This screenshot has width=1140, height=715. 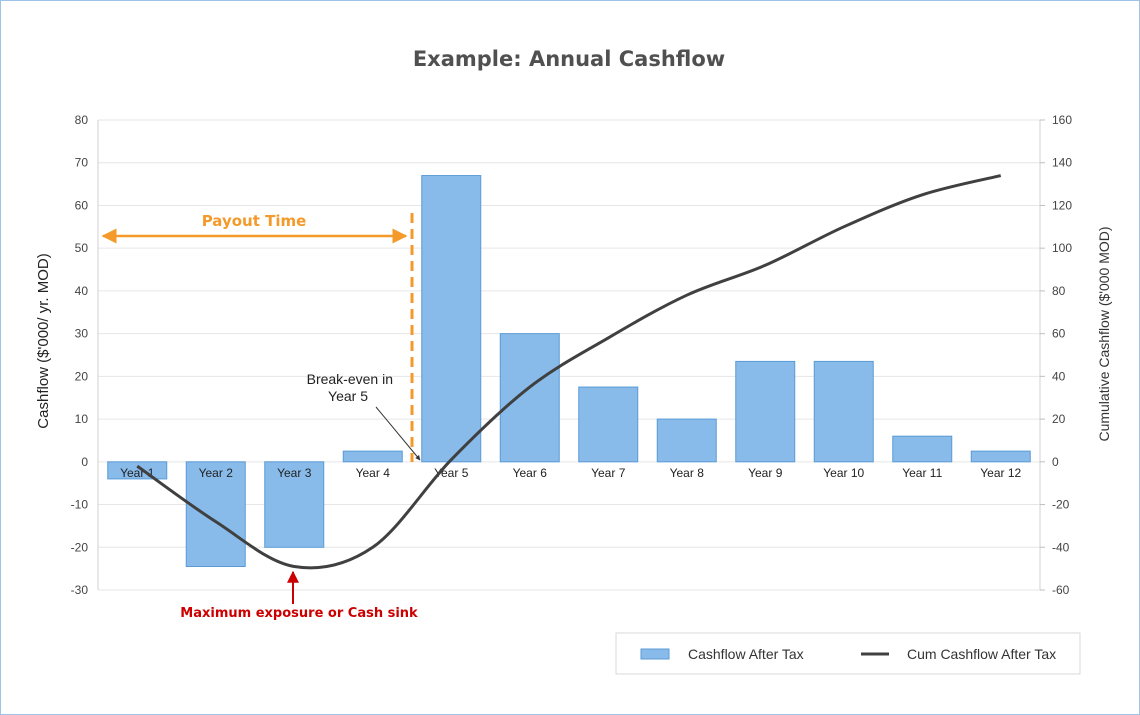 What do you see at coordinates (84, 462) in the screenshot?
I see `y-tick-label: 0` at bounding box center [84, 462].